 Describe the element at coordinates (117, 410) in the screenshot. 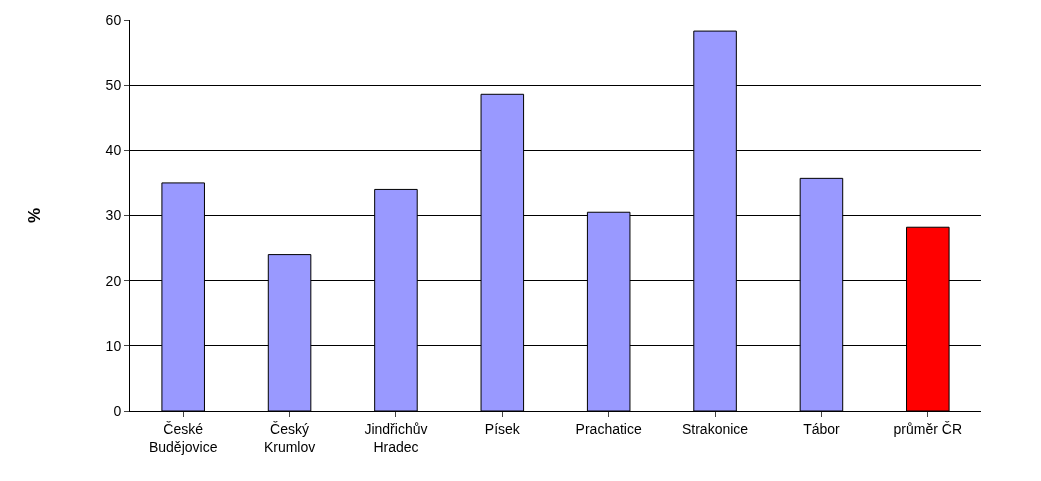

I see `y-tick-label: 0` at that location.